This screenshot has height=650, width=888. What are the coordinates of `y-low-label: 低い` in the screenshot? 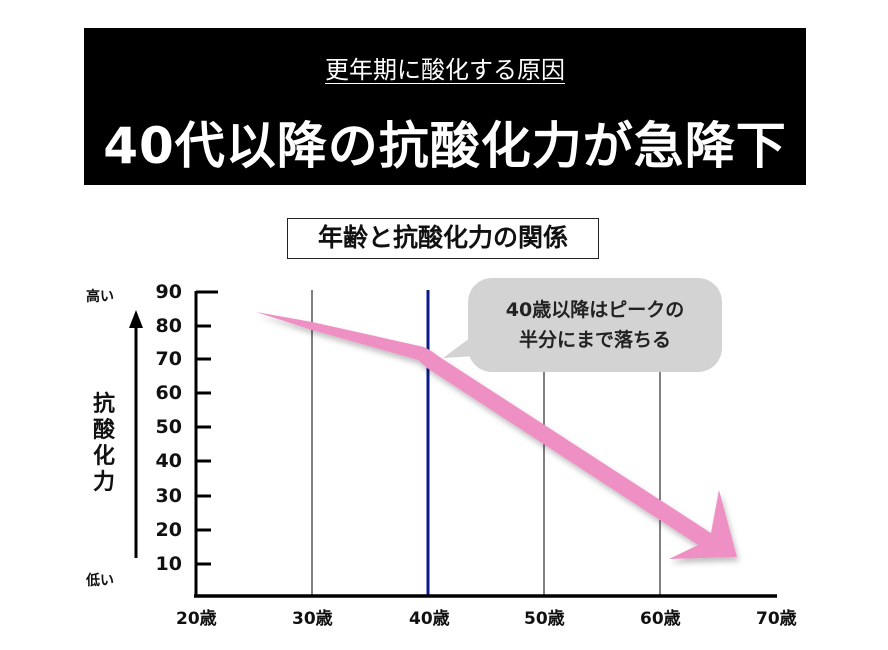 It's located at (100, 581).